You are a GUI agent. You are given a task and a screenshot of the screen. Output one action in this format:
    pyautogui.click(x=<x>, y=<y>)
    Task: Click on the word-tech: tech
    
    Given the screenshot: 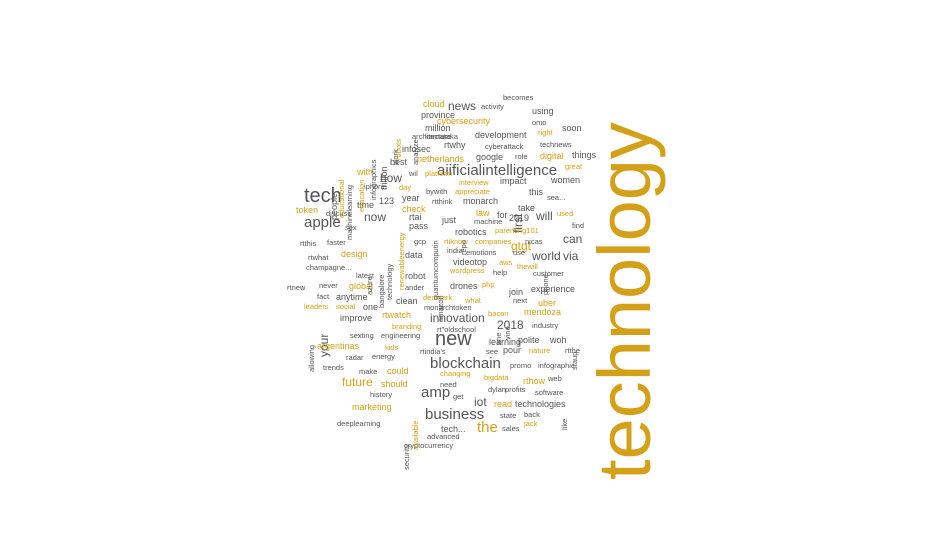 What is the action you would take?
    pyautogui.click(x=323, y=196)
    